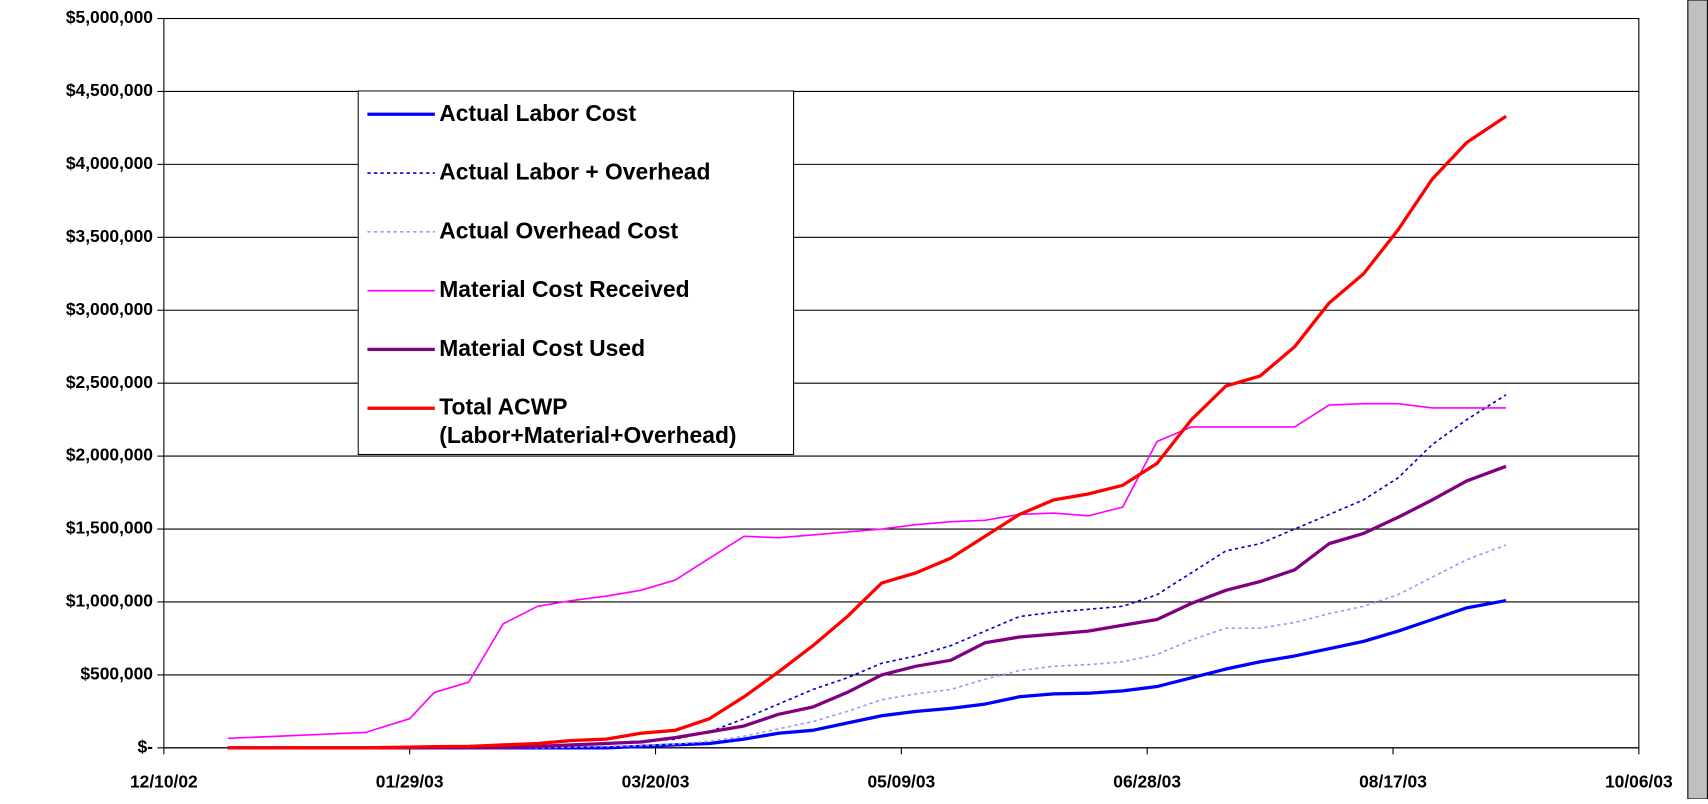 Image resolution: width=1708 pixels, height=804 pixels. What do you see at coordinates (576, 364) in the screenshot?
I see `legend-item: Material Cost Used` at bounding box center [576, 364].